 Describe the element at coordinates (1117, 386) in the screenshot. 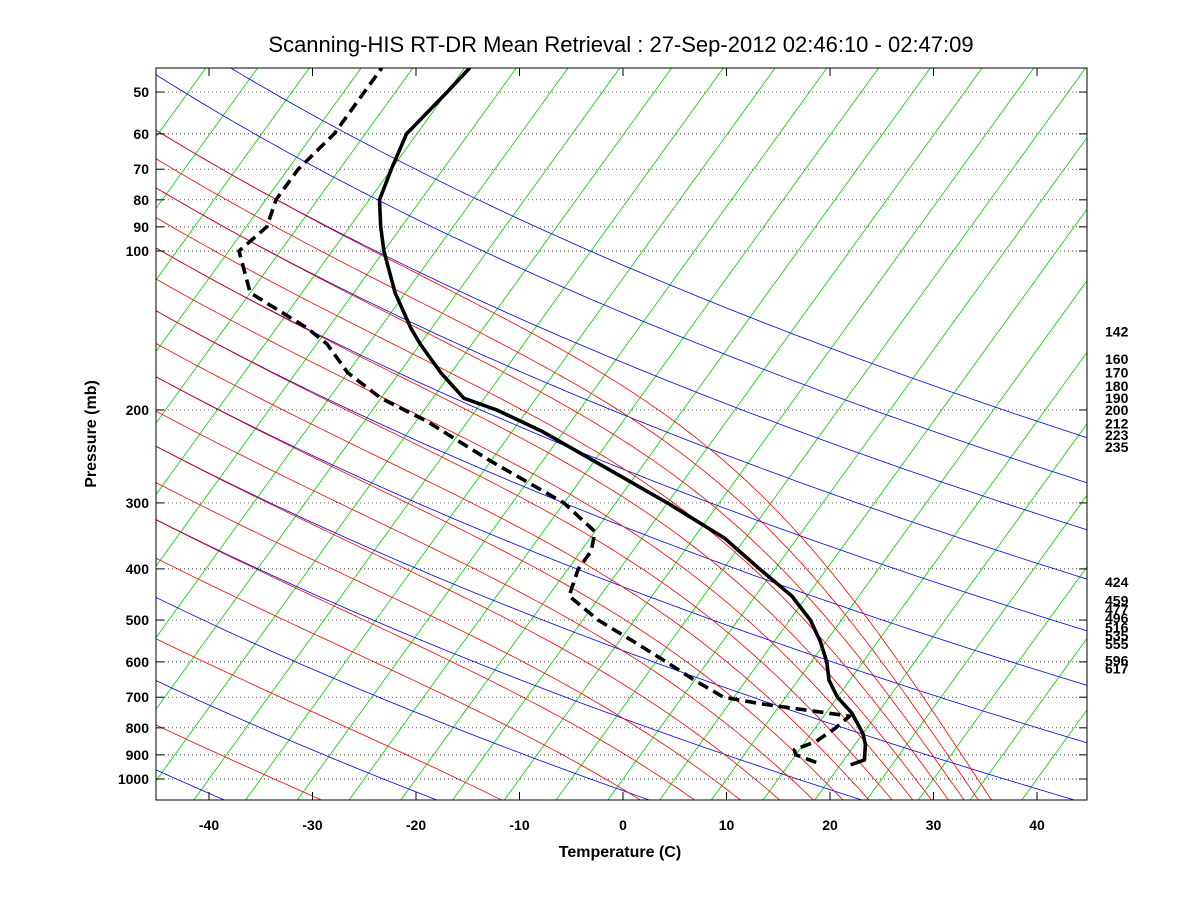

I see `right-level-label: 180` at that location.